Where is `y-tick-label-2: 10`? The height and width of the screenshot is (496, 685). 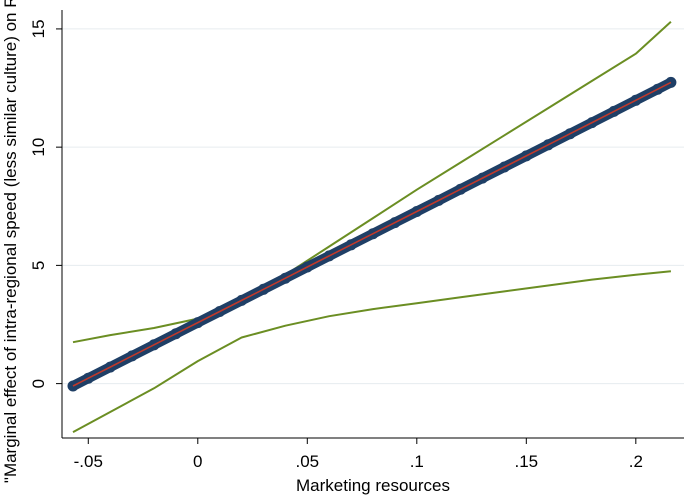
y-tick-label-2: 10 is located at coordinates (38, 147).